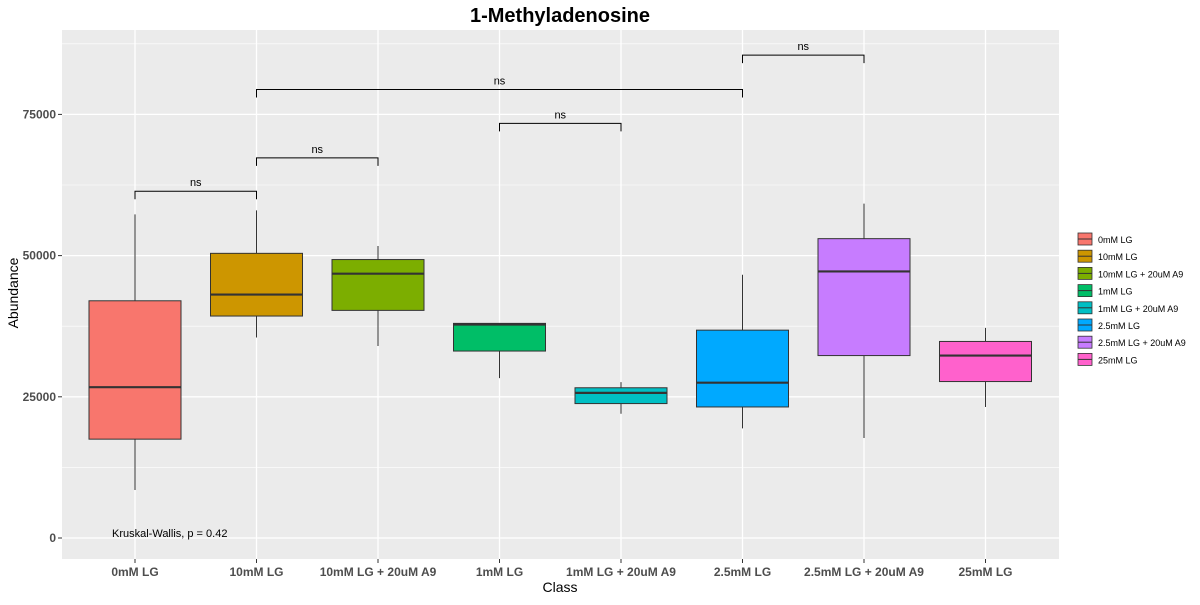 This screenshot has width=1200, height=605. What do you see at coordinates (621, 572) in the screenshot?
I see `x-tick-label: 1mM LG + 20uM A9` at bounding box center [621, 572].